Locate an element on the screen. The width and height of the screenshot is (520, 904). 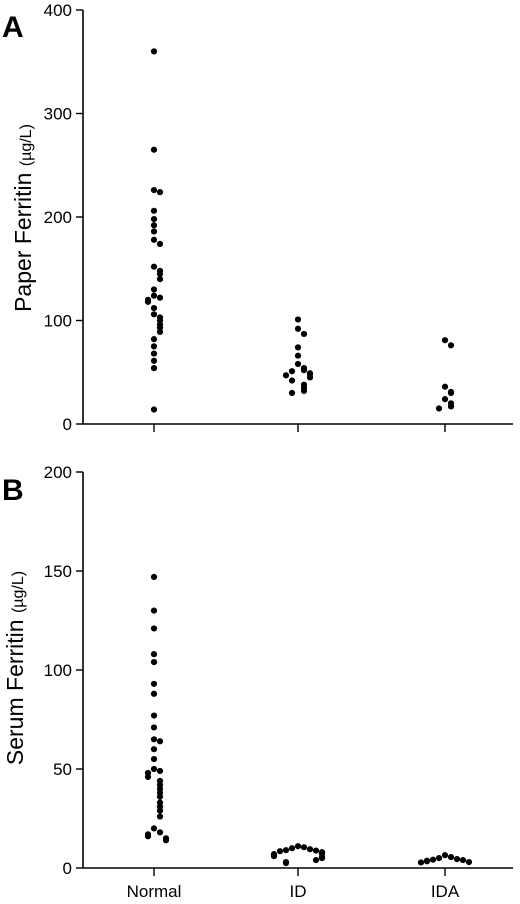
y-tick-label: 50 is located at coordinates (62, 769).